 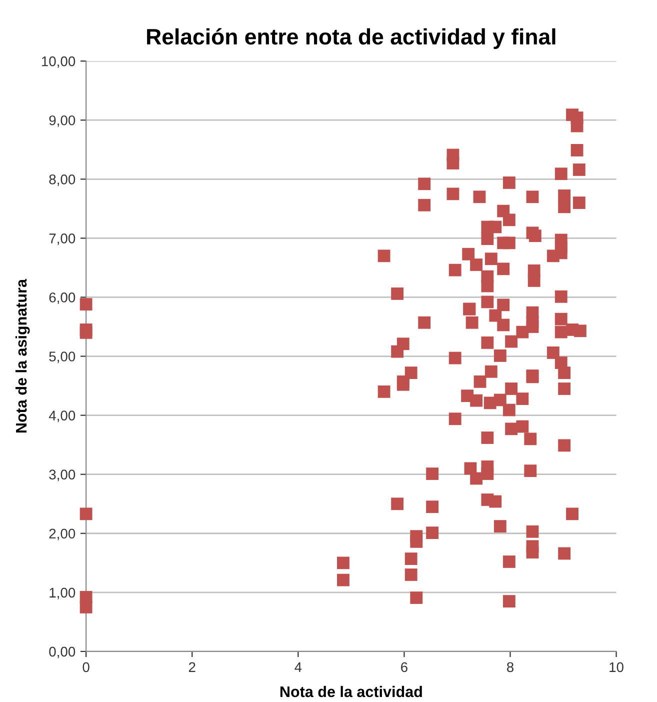 I want to click on x-tick-label: 10, so click(x=617, y=667).